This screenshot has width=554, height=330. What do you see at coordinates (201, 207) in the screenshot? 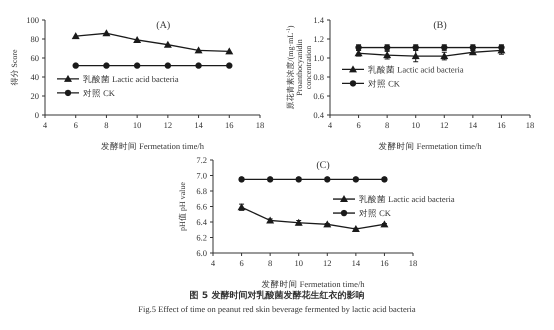
I see `y-tick-label: 6.6` at bounding box center [201, 207].